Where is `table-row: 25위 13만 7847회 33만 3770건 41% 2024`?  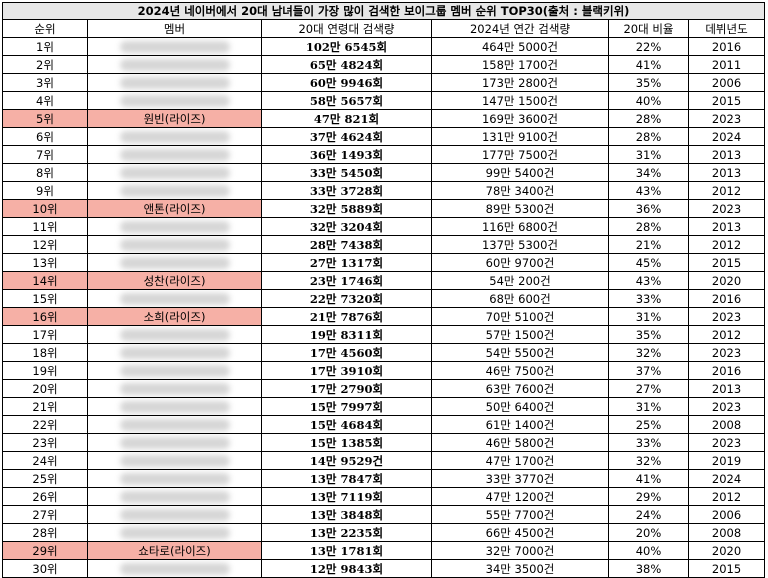 table-row: 25위 13만 7847회 33만 3770건 41% 2024 is located at coordinates (384, 478).